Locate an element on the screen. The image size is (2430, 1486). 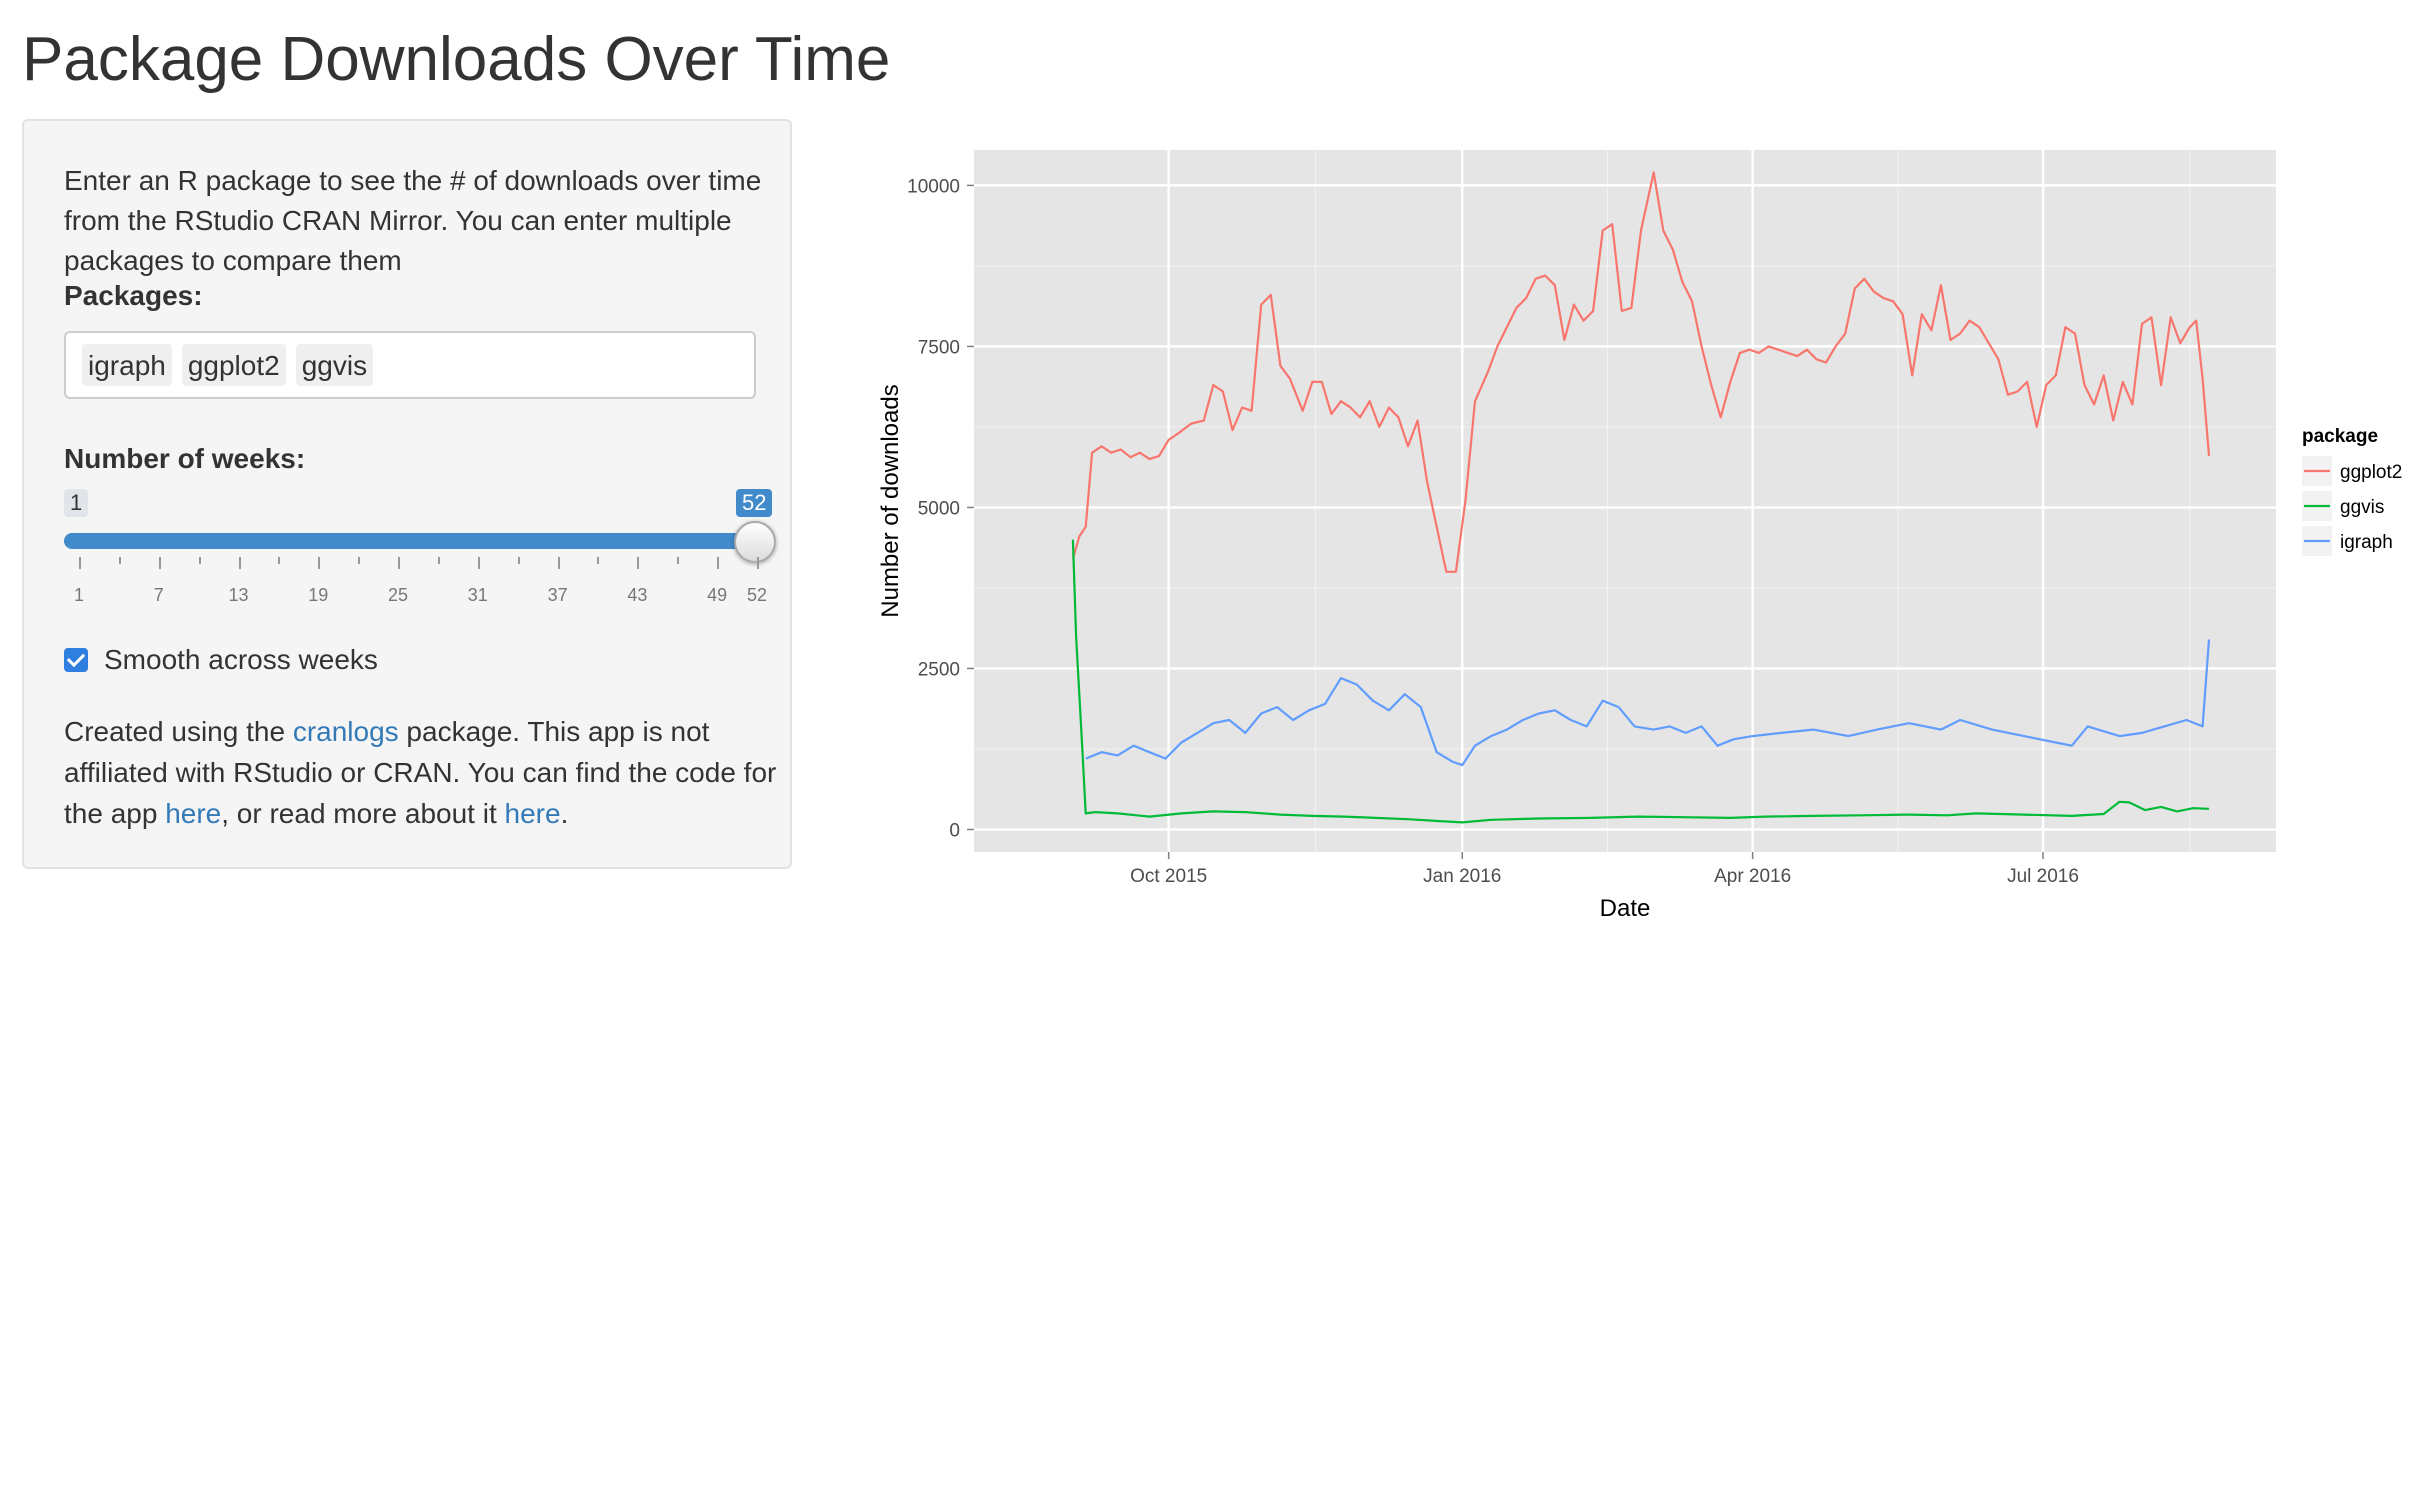
footer-text-1: Created using the is located at coordinates (178, 731).